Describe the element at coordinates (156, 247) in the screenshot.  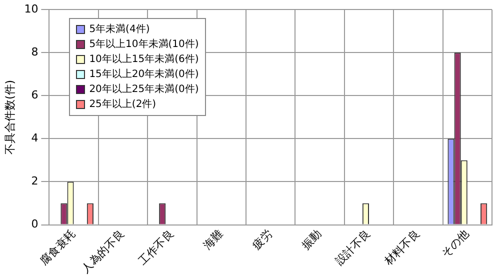
I see `x-tick-label: 工作不良` at that location.